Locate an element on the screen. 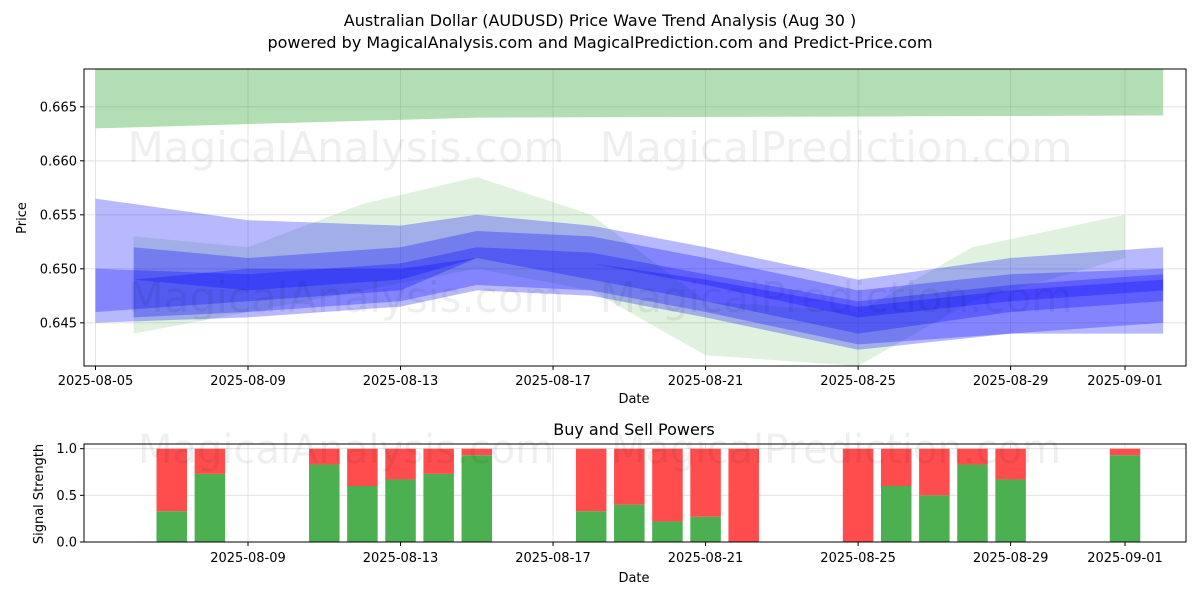  price-x-tick-label: 2025-08-17 is located at coordinates (553, 381).